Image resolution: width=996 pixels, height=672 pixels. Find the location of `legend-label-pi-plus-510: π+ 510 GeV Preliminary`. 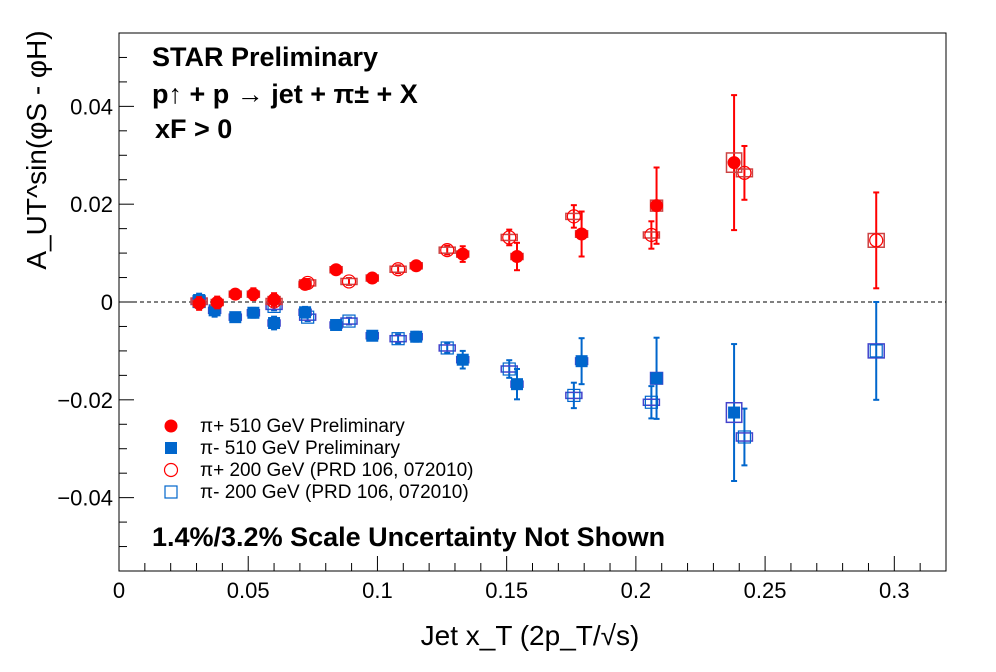

legend-label-pi-plus-510: π+ 510 GeV Preliminary is located at coordinates (302, 426).